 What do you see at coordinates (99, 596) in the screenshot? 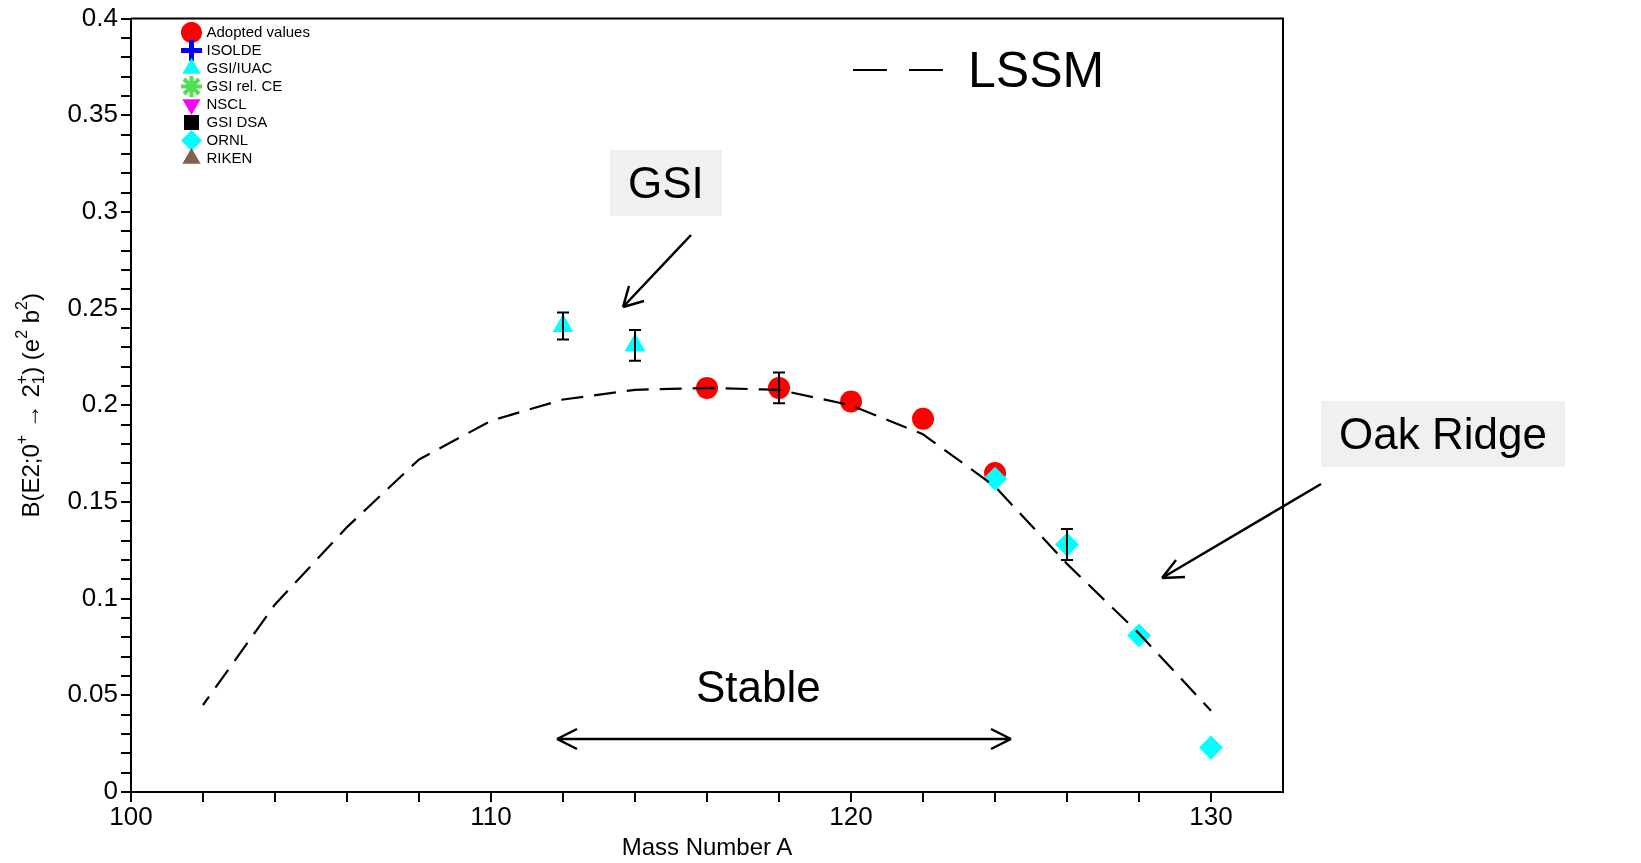
I see `y-tick-label: 0.1` at bounding box center [99, 596].